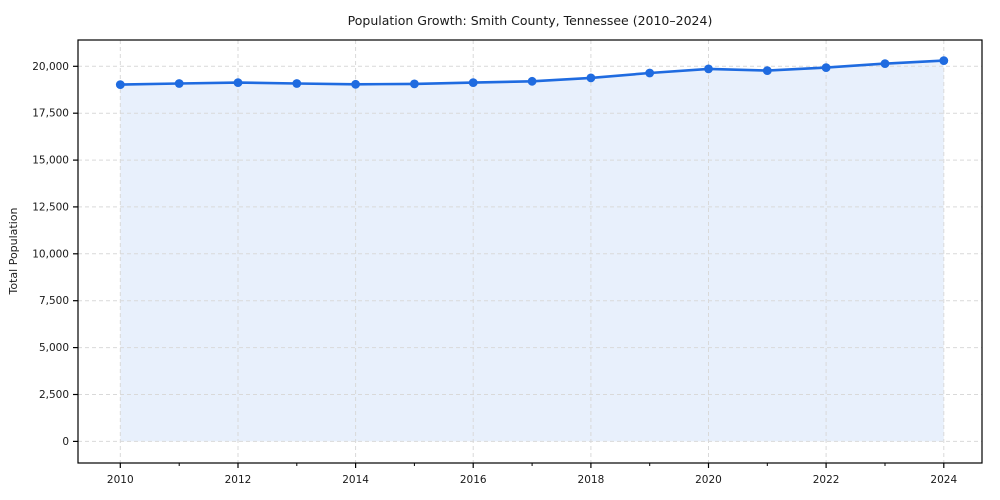  Describe the element at coordinates (826, 67) in the screenshot. I see `data-point-2022` at that location.